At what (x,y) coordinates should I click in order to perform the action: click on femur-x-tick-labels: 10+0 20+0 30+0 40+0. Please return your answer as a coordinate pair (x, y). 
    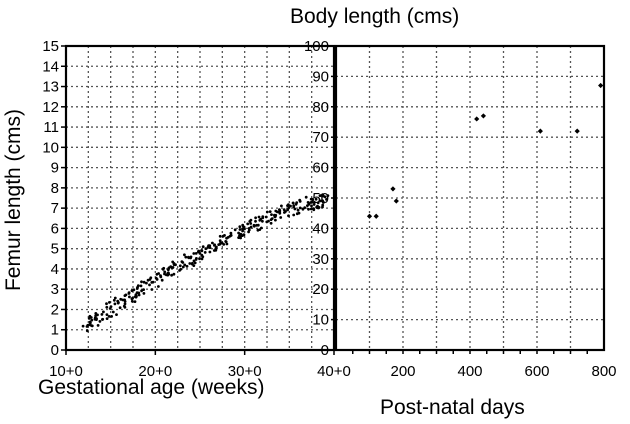
    Looking at the image, I should click on (200, 371).